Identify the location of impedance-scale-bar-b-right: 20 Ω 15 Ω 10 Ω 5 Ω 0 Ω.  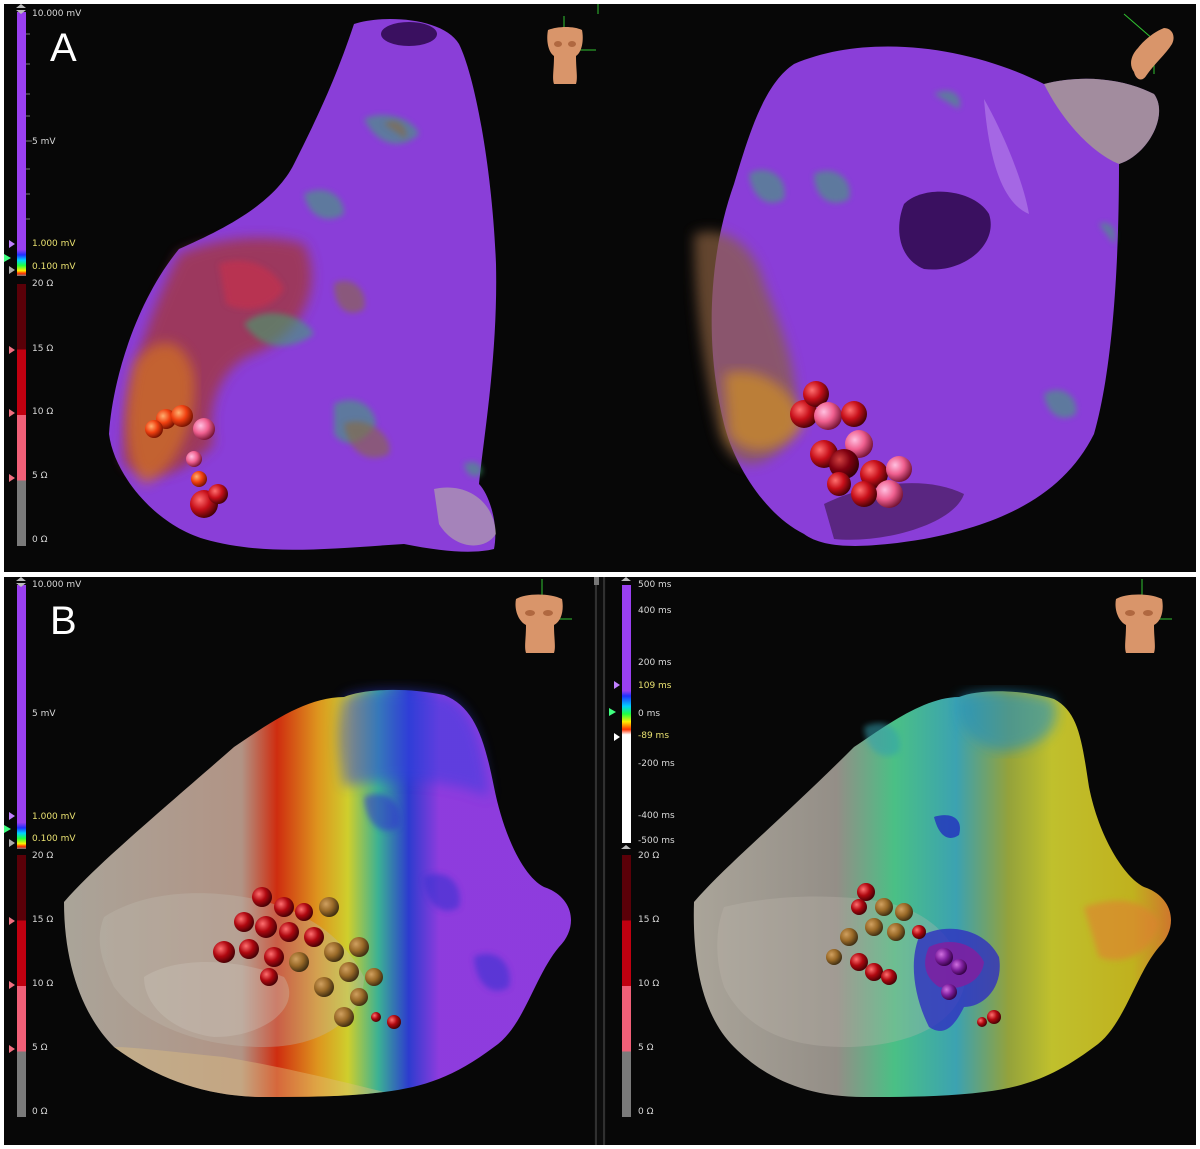
(640, 981).